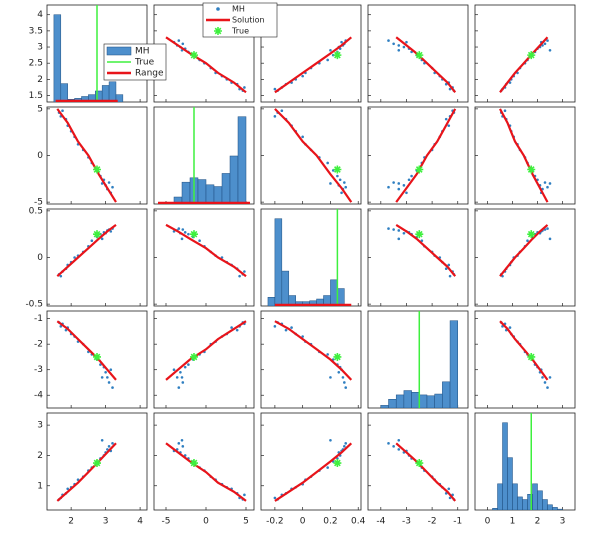  What do you see at coordinates (38, 396) in the screenshot?
I see `y-tick-label: -4` at bounding box center [38, 396].